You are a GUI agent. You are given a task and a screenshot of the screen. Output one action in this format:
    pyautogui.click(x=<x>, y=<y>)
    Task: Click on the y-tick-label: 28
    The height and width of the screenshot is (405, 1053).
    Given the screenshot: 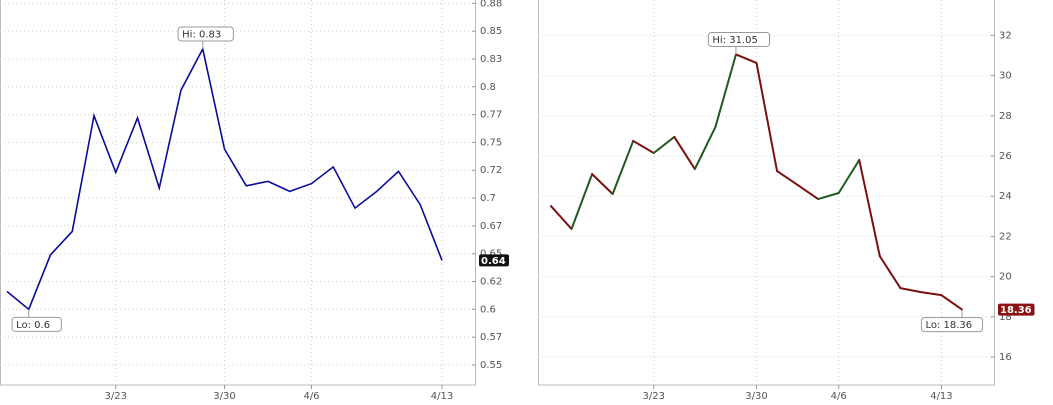 What is the action you would take?
    pyautogui.click(x=1005, y=116)
    